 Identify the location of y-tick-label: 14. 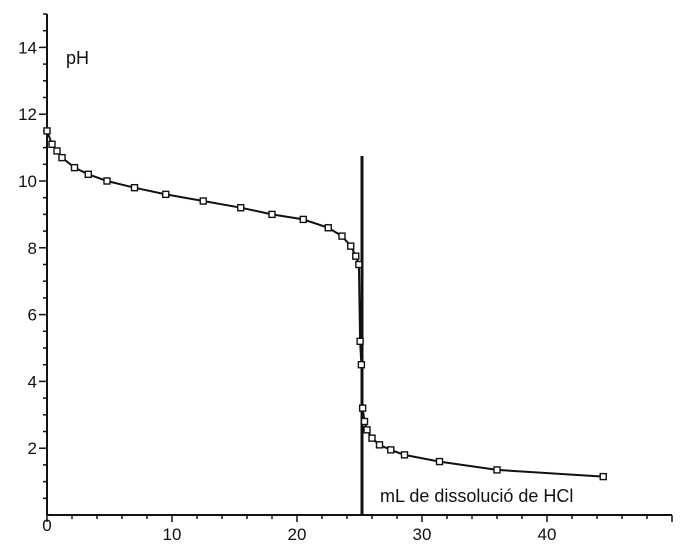
(27, 47).